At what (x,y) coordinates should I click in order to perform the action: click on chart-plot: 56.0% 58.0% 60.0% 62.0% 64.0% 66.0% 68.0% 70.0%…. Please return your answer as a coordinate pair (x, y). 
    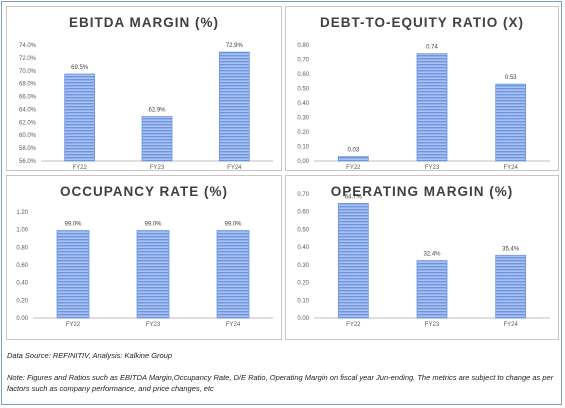
    Looking at the image, I should click on (146, 107).